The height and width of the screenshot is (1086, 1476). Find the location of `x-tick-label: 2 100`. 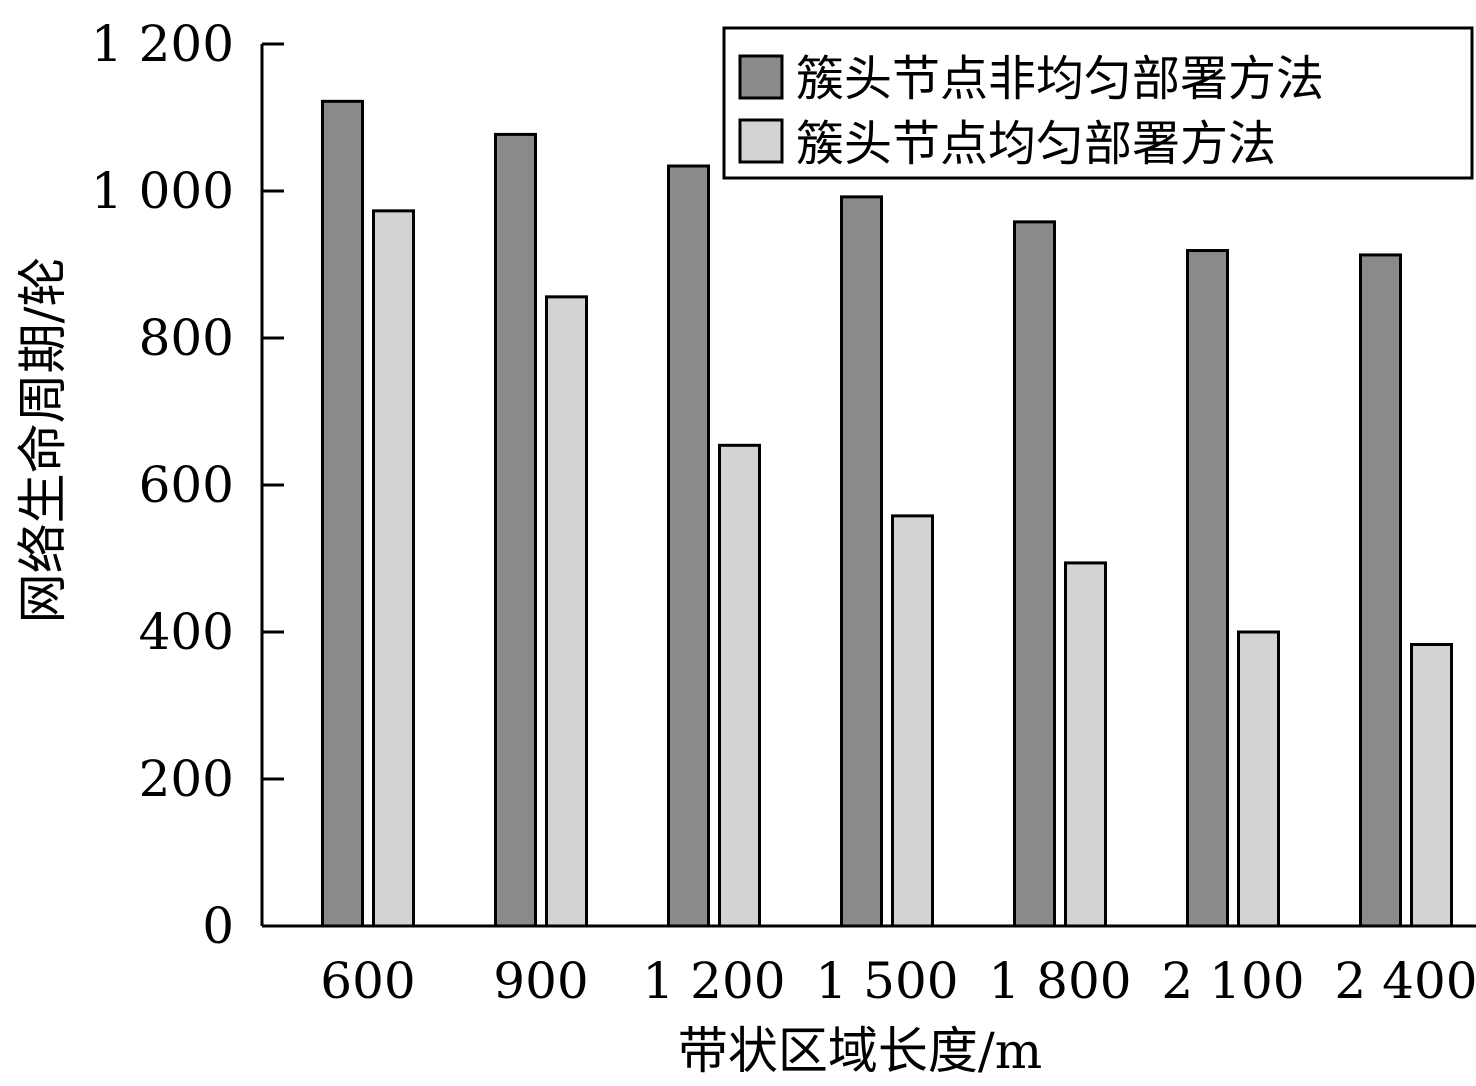

x-tick-label: 2 100 is located at coordinates (1232, 981).